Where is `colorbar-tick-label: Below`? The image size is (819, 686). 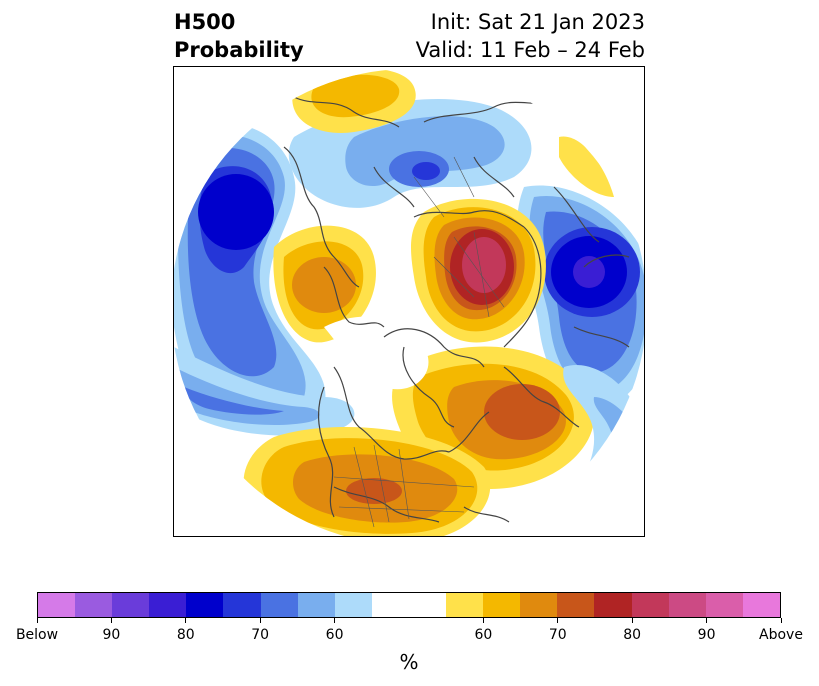
colorbar-tick-label: Below is located at coordinates (37, 635).